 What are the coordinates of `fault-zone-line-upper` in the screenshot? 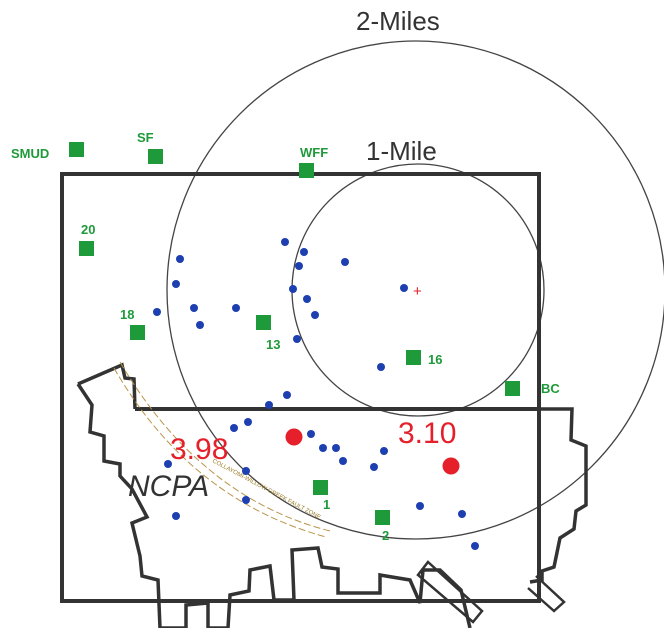 It's located at (220, 452).